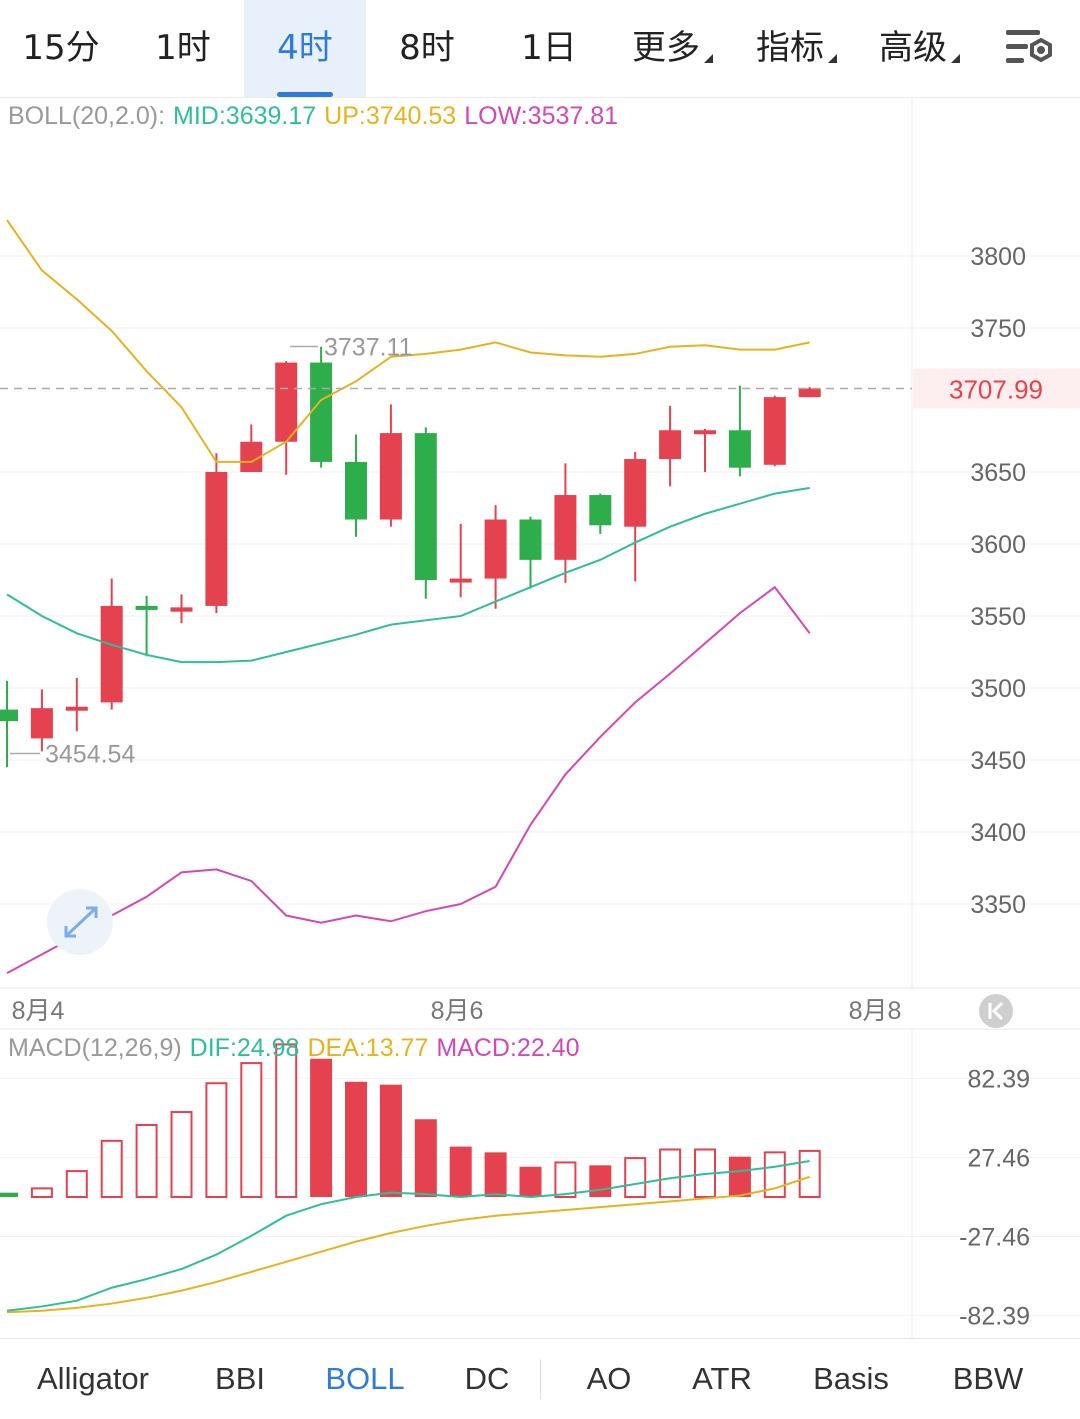 The width and height of the screenshot is (1080, 1419). Describe the element at coordinates (87, 116) in the screenshot. I see `boll-legend-label: BOLL(20,2.0):` at that location.